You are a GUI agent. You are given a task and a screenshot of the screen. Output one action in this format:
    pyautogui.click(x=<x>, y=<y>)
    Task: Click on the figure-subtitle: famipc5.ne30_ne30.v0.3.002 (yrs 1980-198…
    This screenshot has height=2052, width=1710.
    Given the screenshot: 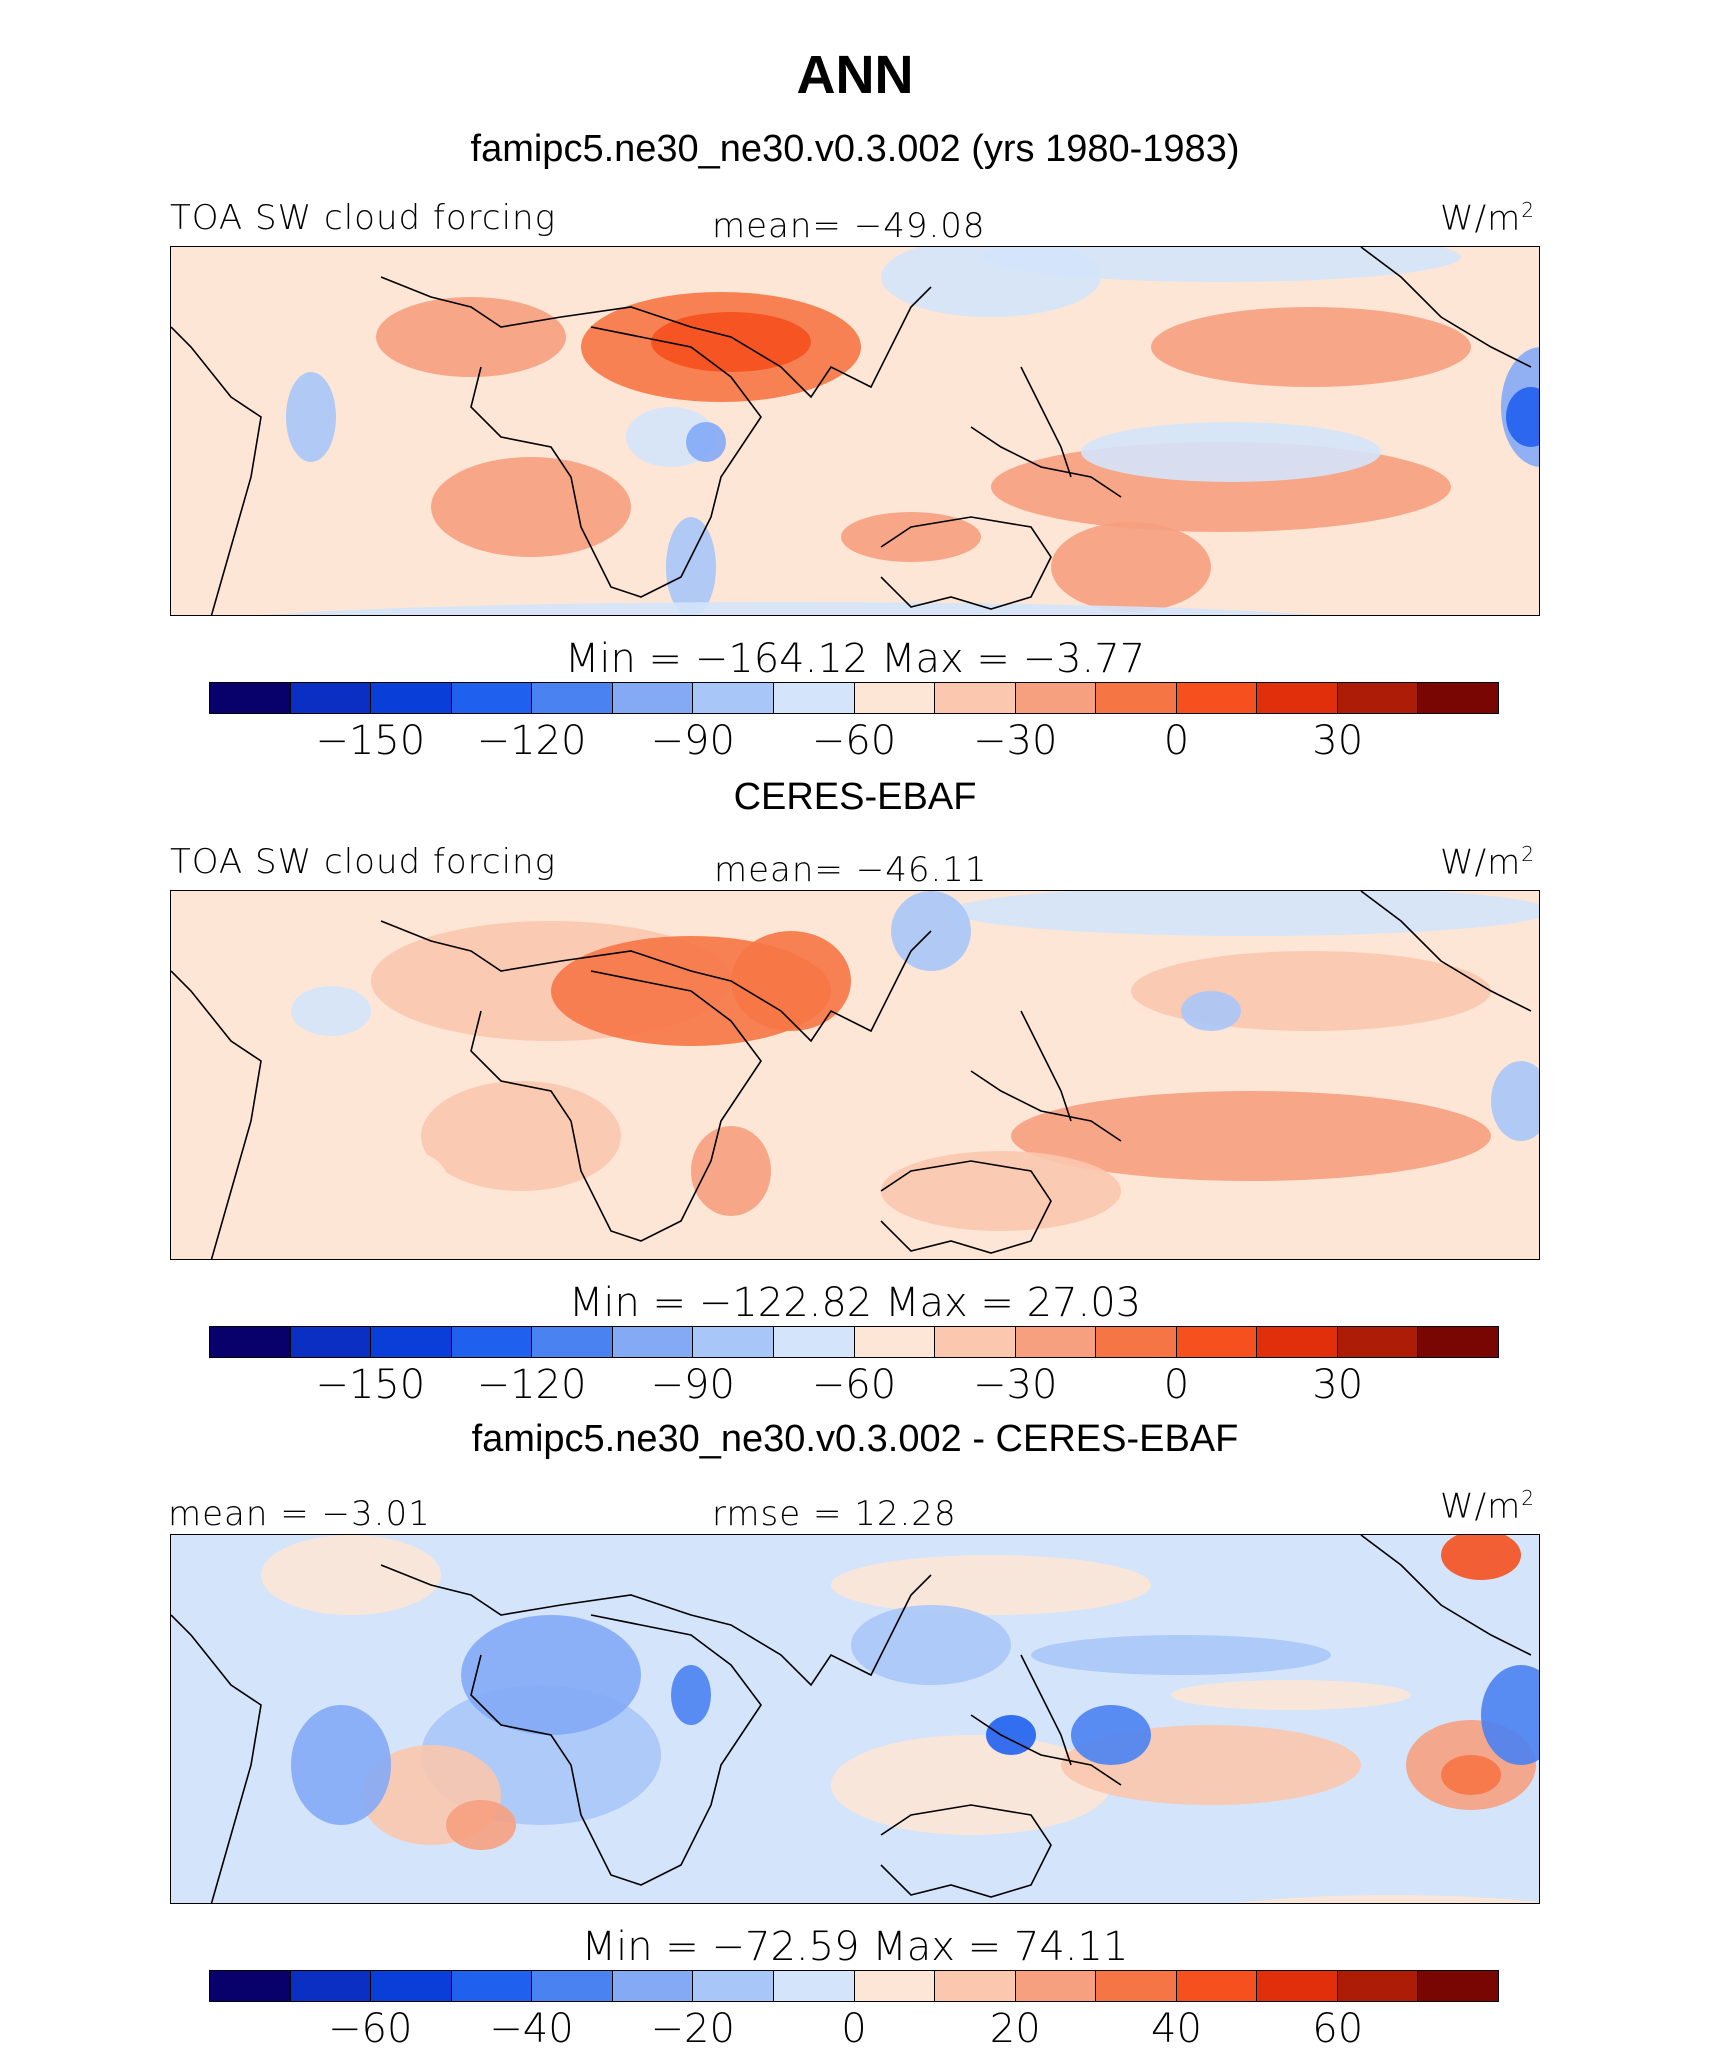 What is the action you would take?
    pyautogui.click(x=855, y=149)
    